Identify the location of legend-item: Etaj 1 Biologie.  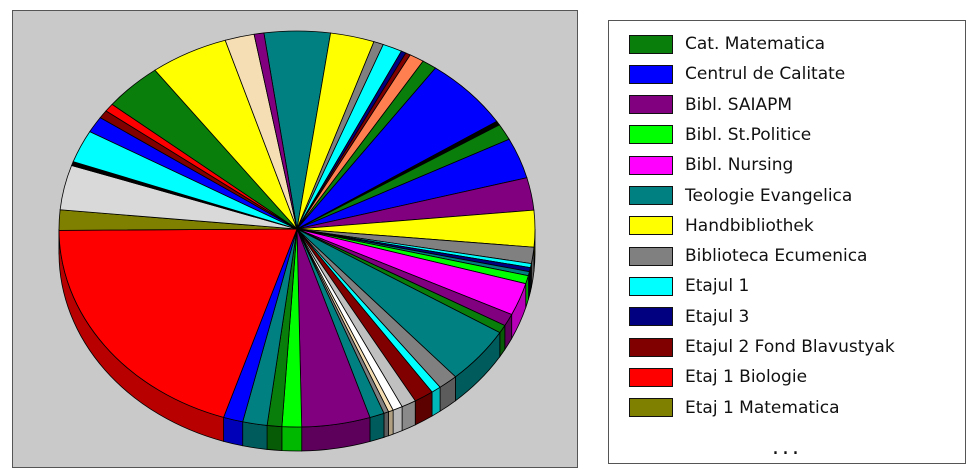
(718, 377).